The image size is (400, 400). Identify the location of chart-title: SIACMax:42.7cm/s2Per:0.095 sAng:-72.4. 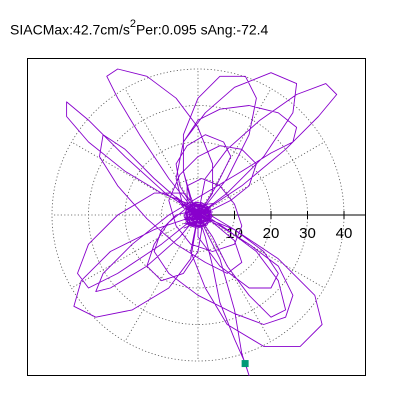
(139, 28).